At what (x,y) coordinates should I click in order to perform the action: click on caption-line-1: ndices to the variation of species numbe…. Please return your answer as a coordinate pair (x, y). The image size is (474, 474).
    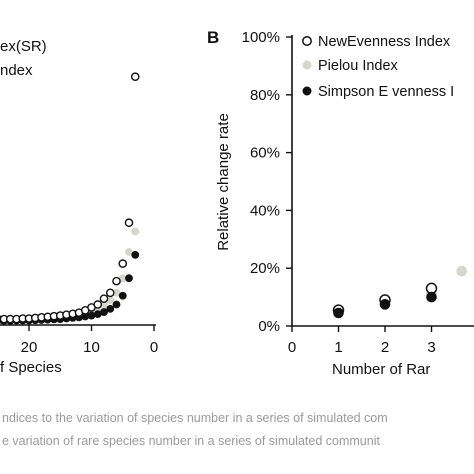
    Looking at the image, I should click on (195, 418).